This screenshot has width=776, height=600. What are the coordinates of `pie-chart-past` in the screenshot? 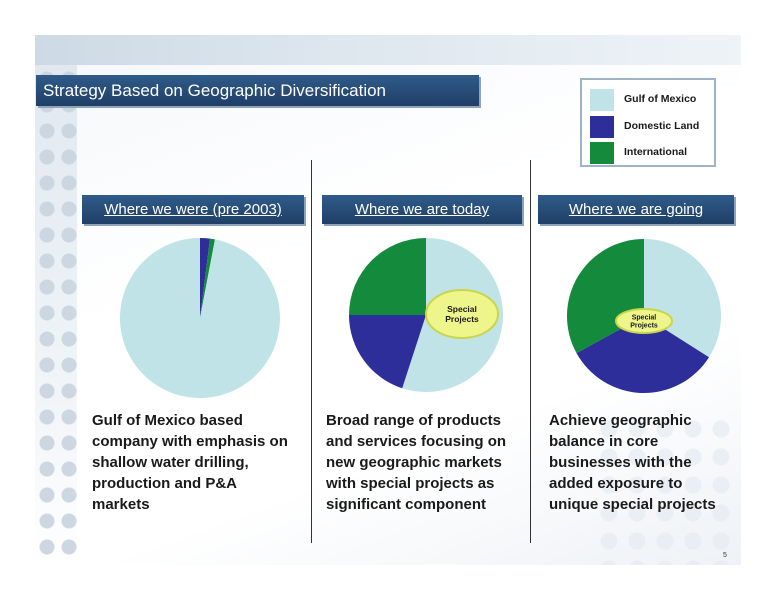 It's located at (199, 318).